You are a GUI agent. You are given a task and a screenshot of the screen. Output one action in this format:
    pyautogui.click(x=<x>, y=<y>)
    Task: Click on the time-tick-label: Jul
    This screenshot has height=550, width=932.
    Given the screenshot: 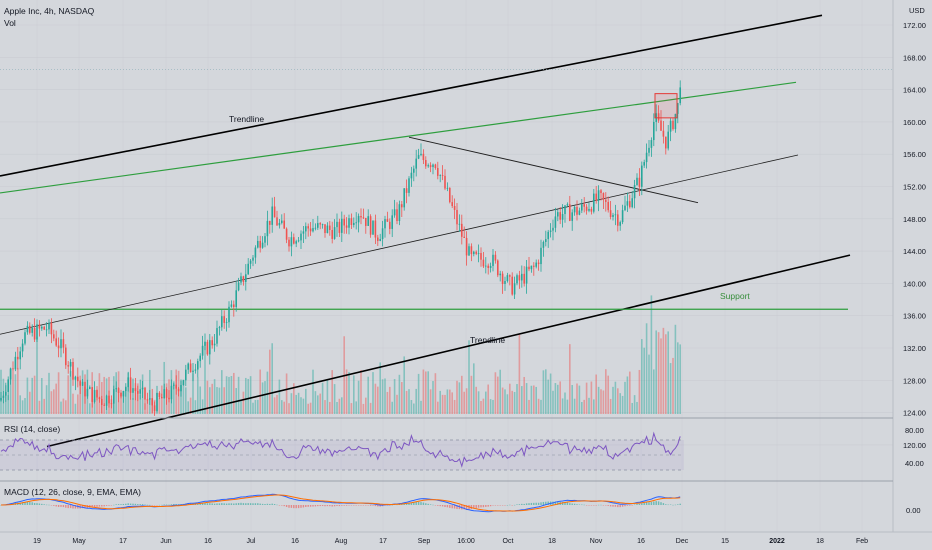 What is the action you would take?
    pyautogui.click(x=251, y=541)
    